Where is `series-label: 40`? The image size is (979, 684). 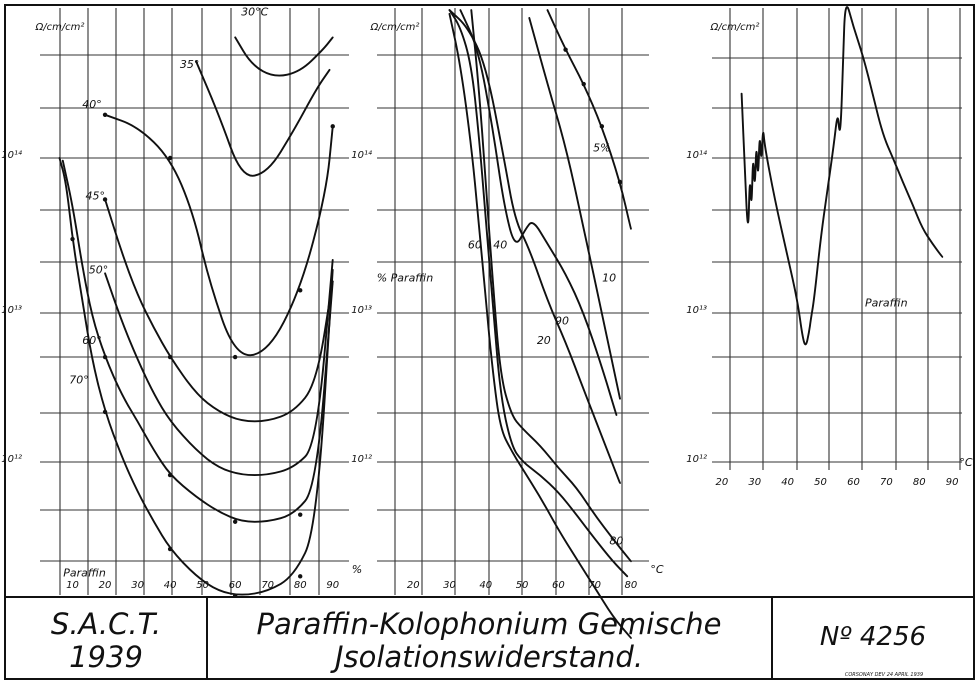
series-label: 40 is located at coordinates (500, 245).